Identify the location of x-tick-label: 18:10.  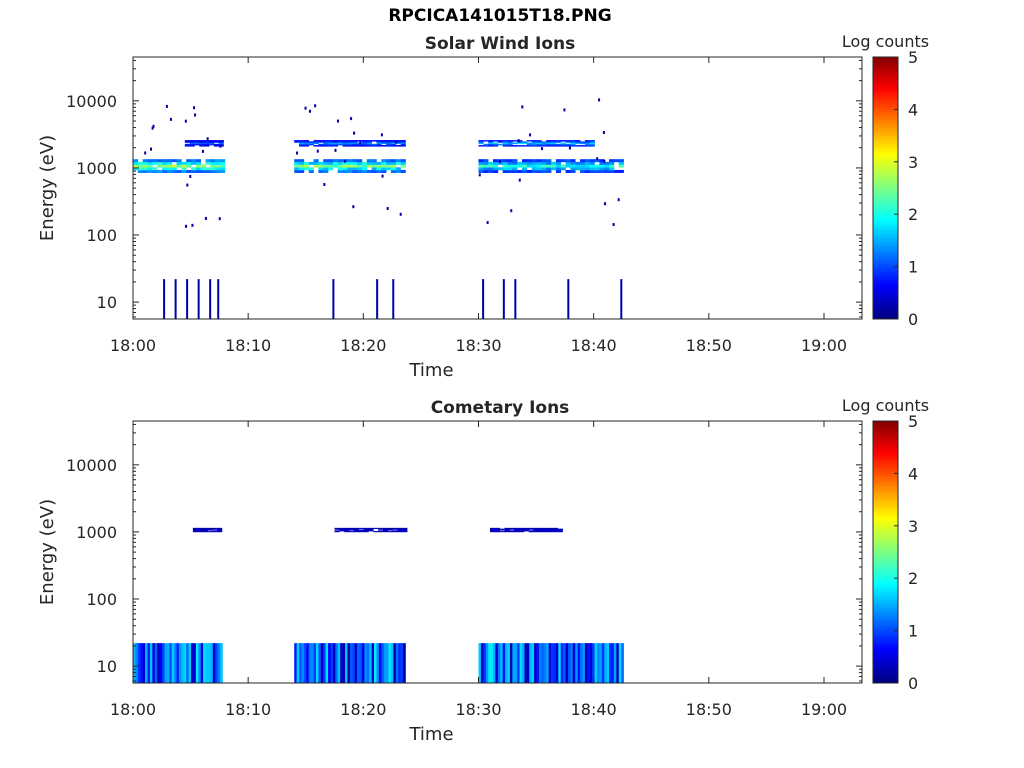
(248, 709).